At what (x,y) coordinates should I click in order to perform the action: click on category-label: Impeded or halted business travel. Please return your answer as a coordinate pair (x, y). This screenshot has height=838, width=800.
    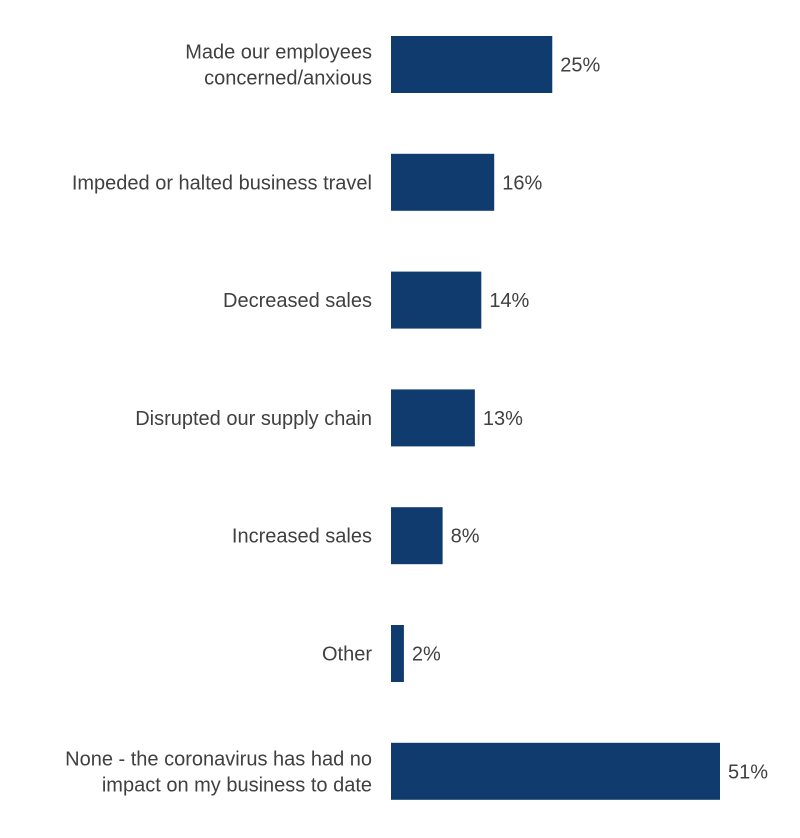
    Looking at the image, I should click on (222, 183).